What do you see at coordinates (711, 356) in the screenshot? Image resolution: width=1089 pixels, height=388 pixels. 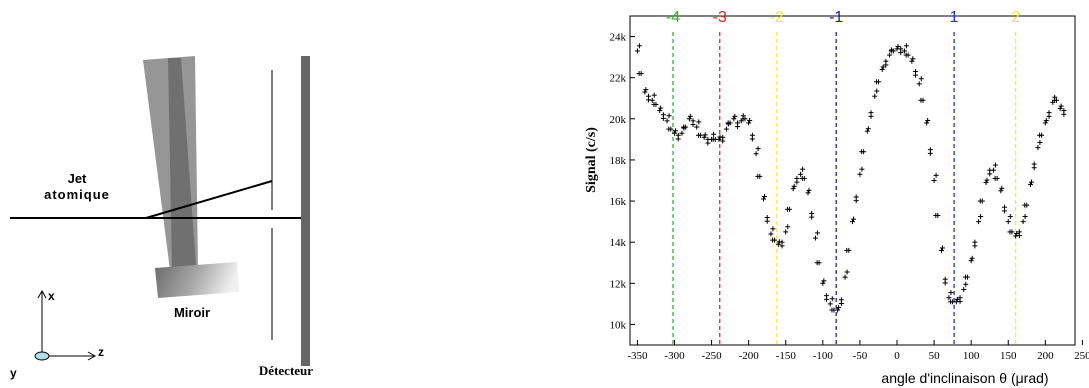 I see `x-tick-label: -250` at bounding box center [711, 356].